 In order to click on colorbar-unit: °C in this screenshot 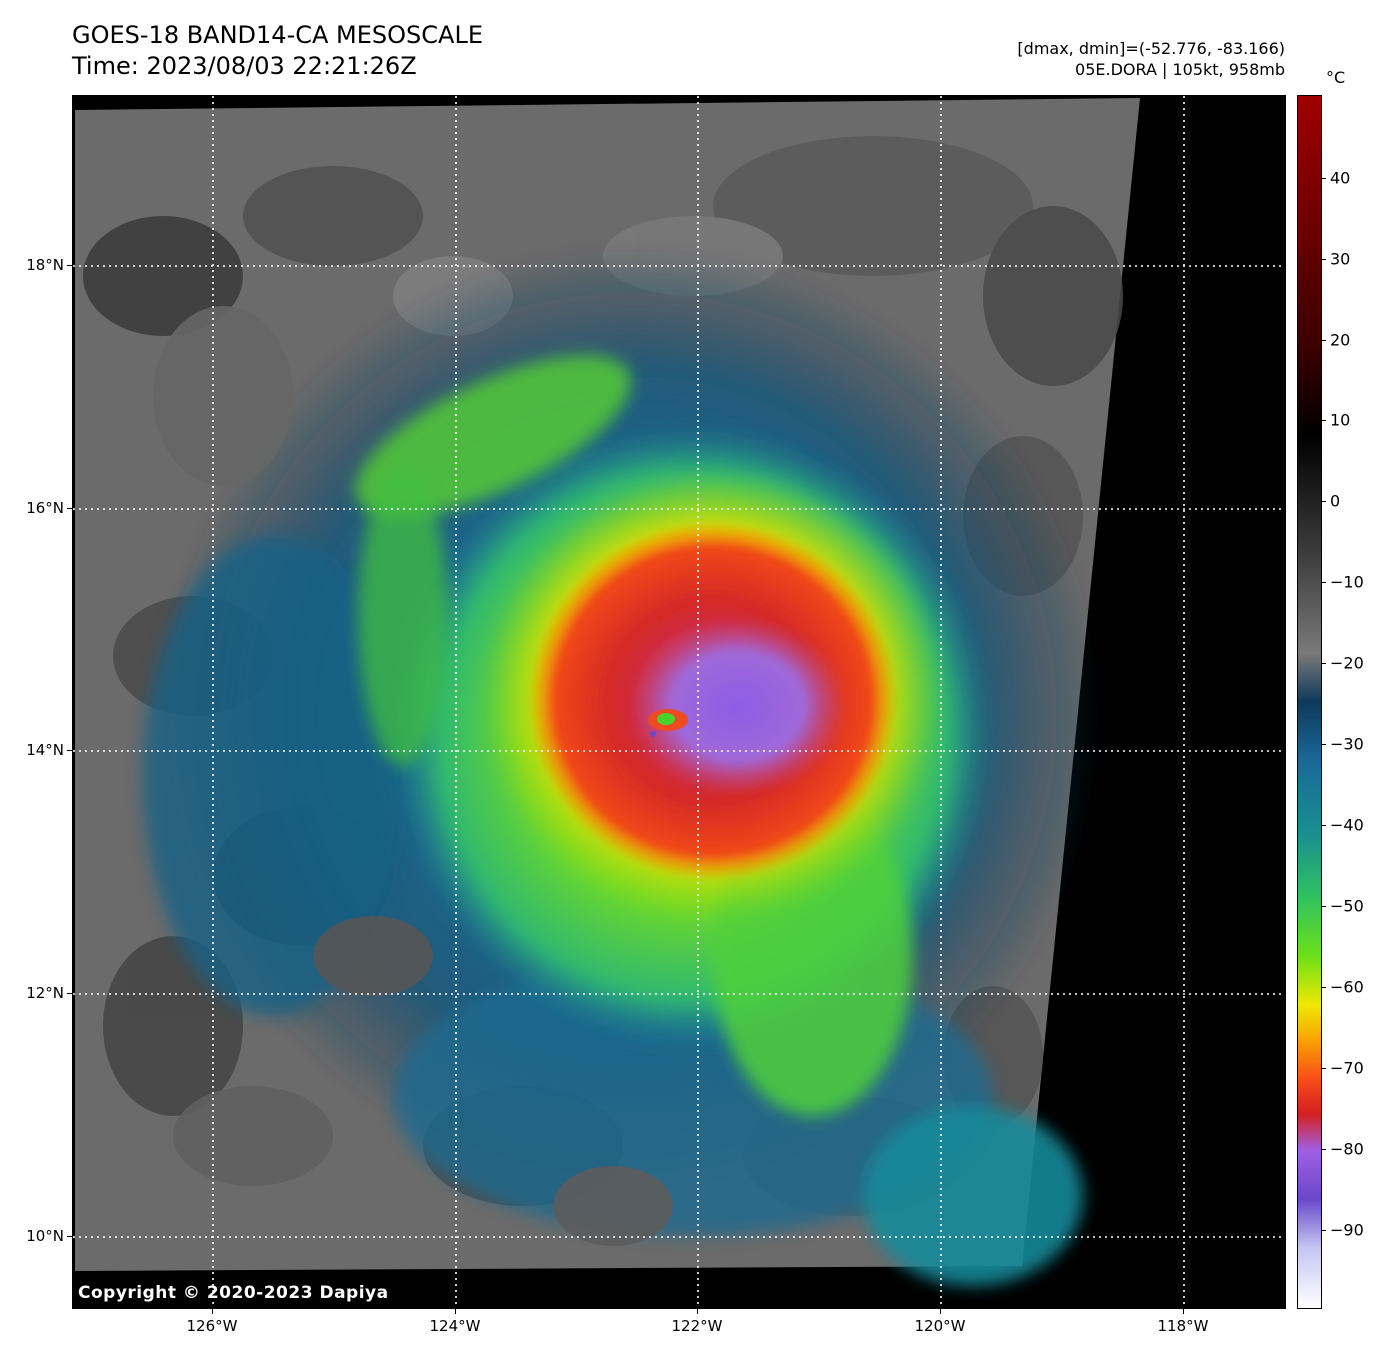, I will do `click(1336, 77)`.